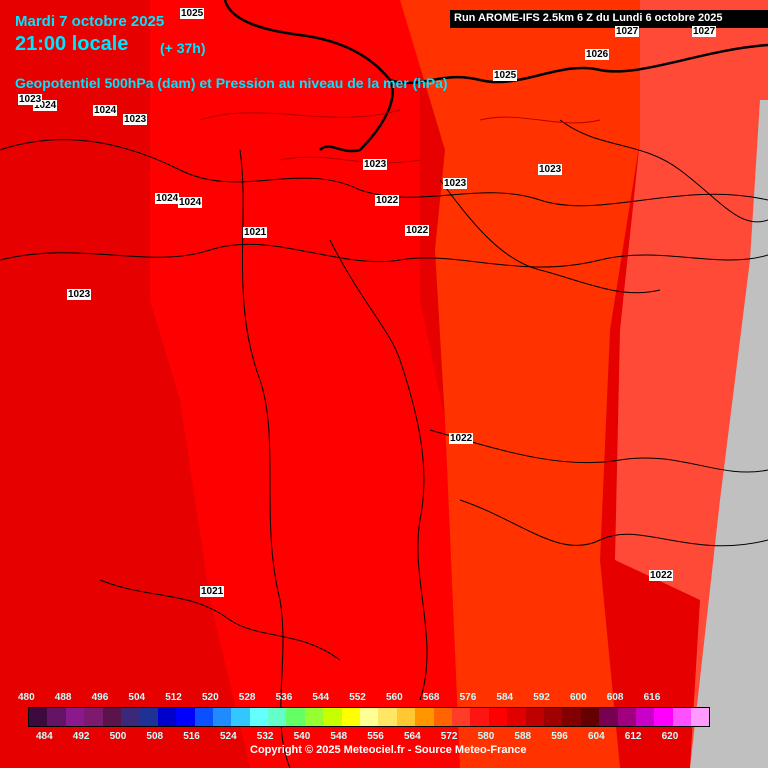  I want to click on legend-tick-bottom: 532, so click(265, 736).